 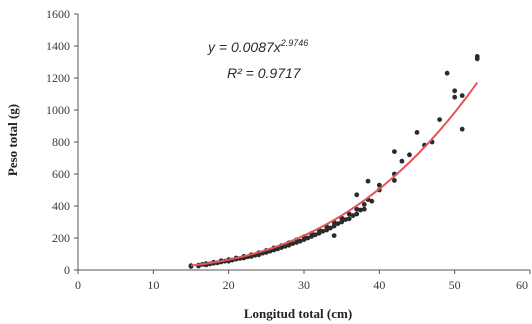 I want to click on y-tick-label: 1000, so click(x=58, y=110).